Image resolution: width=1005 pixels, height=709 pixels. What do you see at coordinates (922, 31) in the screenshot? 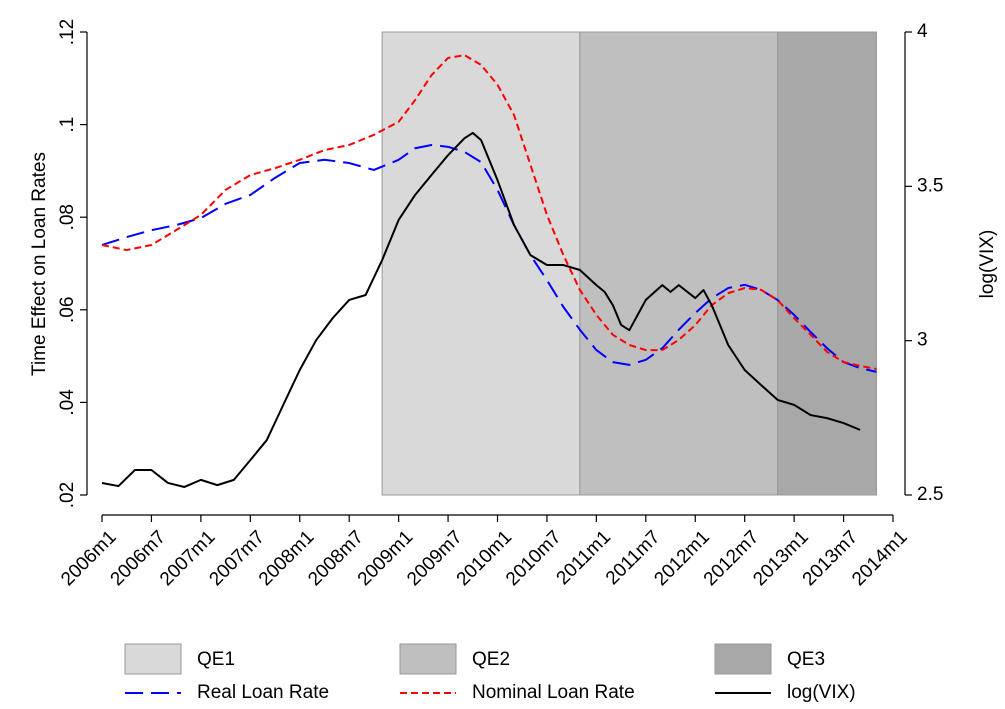
I see `y2-tick-label: 4` at bounding box center [922, 31].